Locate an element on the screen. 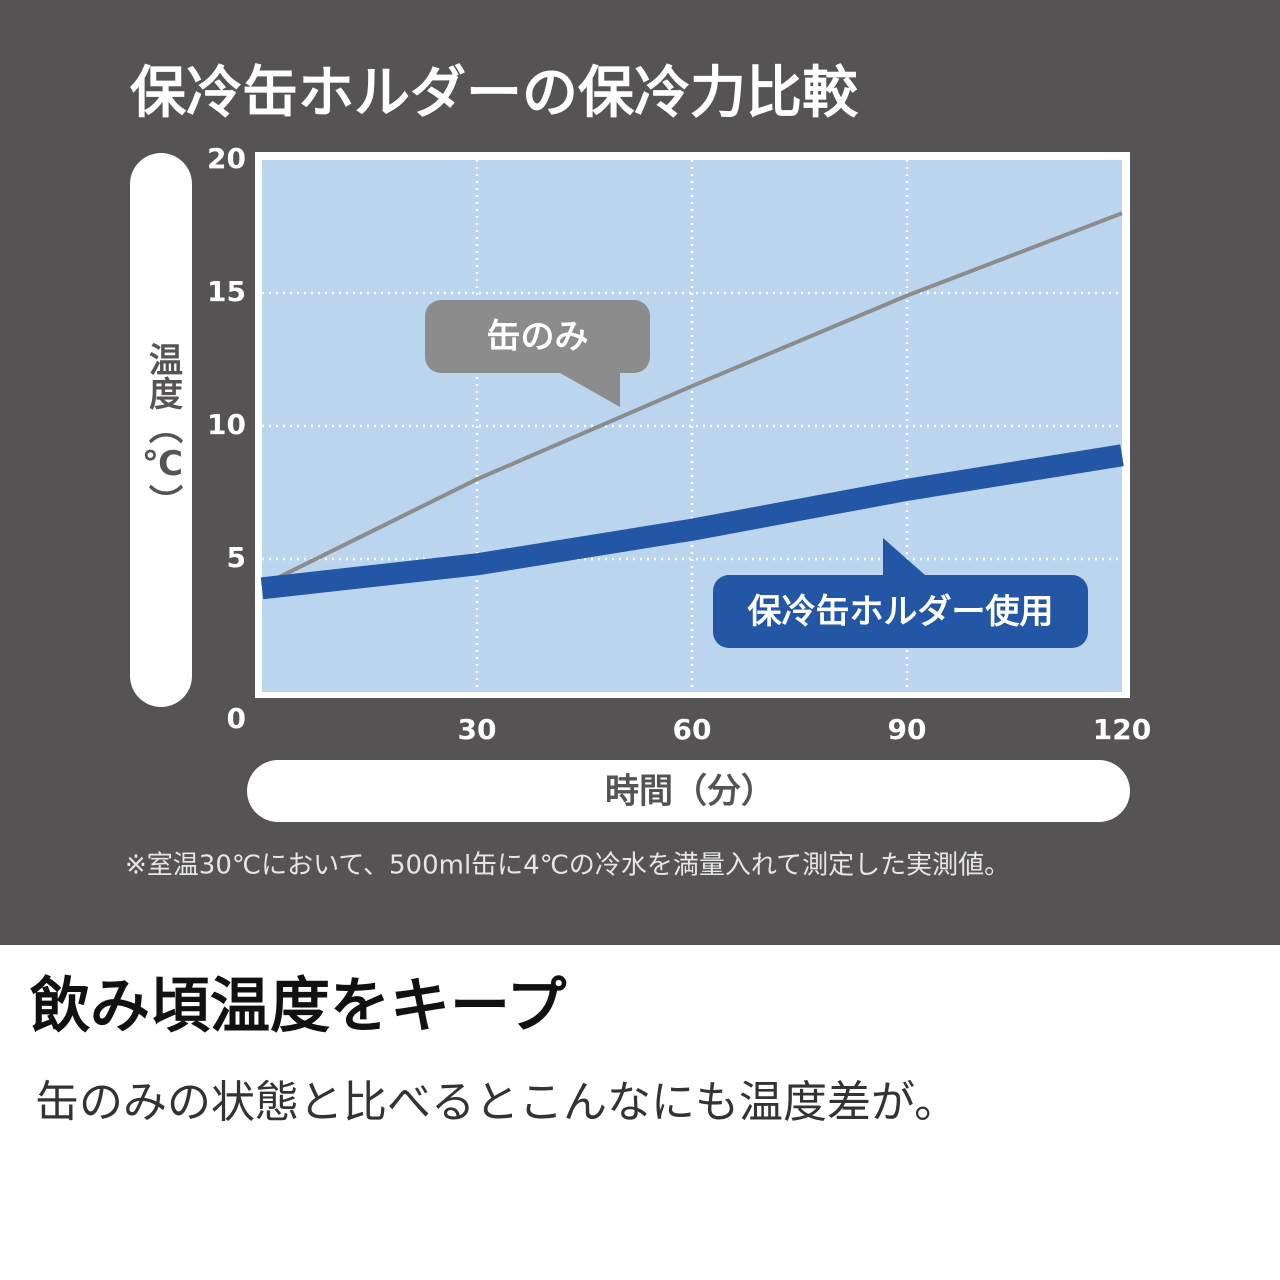  legend-label: 保冷缶ホルダー使用 is located at coordinates (901, 612).